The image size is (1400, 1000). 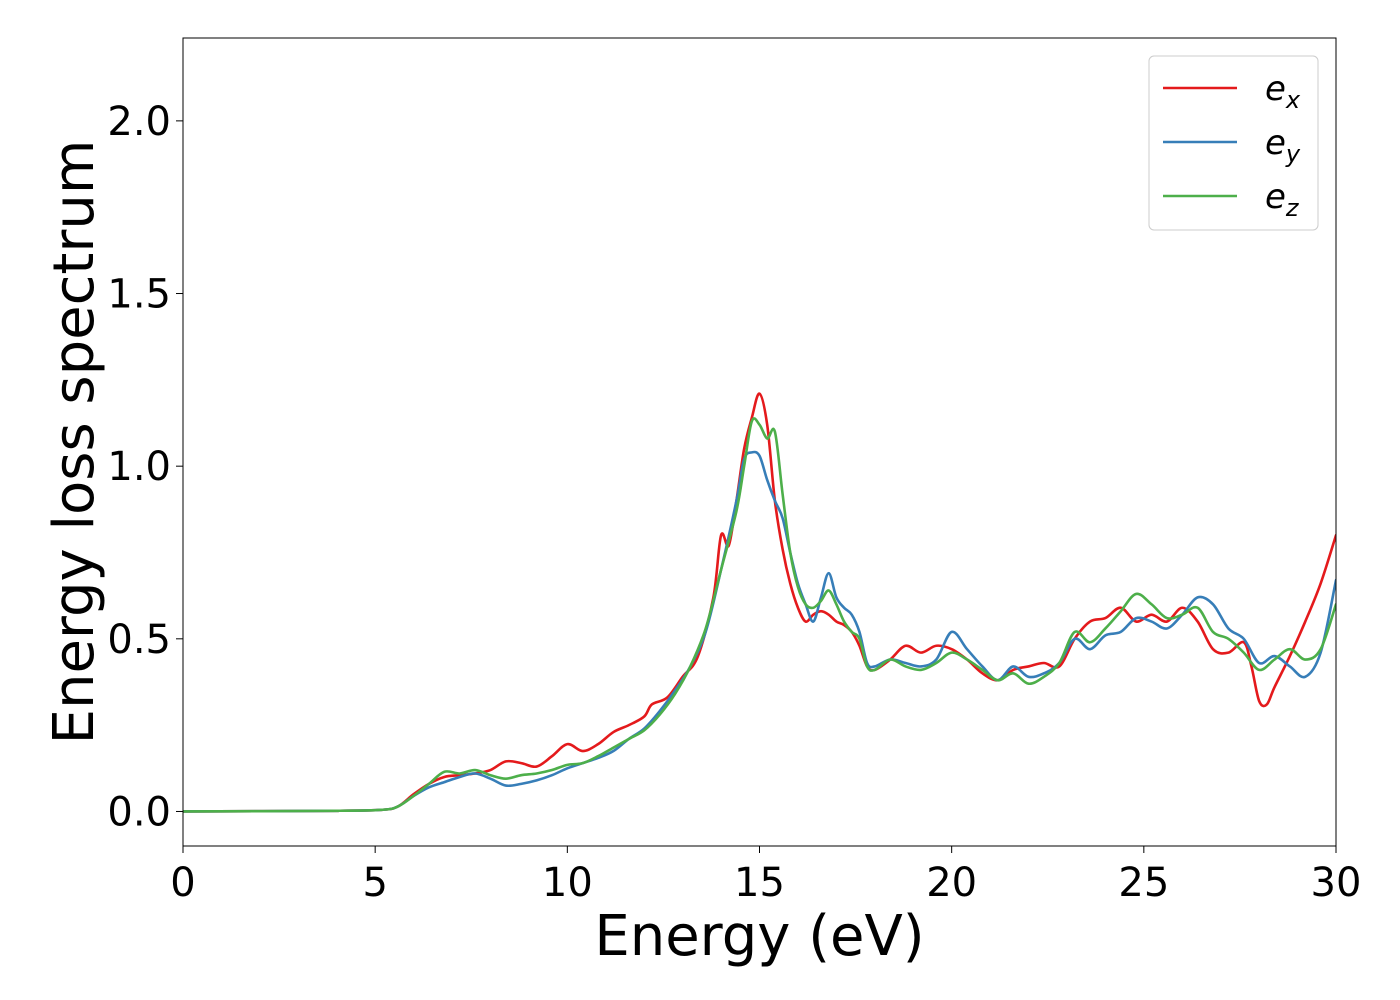 I want to click on legend-label-z: ez, so click(x=1282, y=199).